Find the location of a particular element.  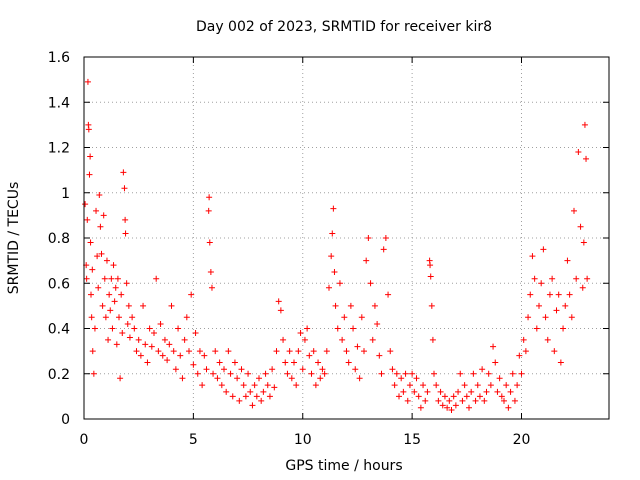

y-tick-label: 0.4 is located at coordinates (59, 330).